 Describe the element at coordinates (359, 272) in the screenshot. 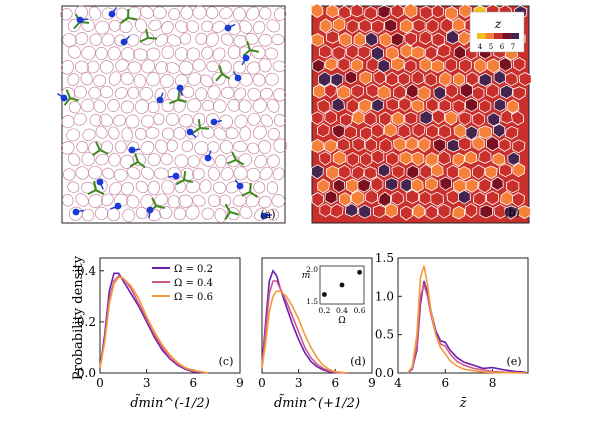

I see `inset-point` at that location.